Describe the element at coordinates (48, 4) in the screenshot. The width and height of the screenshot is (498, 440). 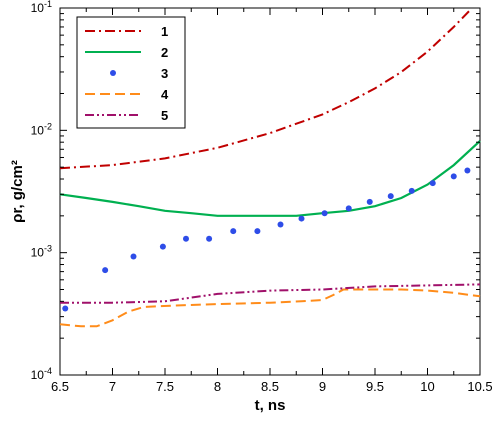
I see `y-tick-exponent: -1` at that location.